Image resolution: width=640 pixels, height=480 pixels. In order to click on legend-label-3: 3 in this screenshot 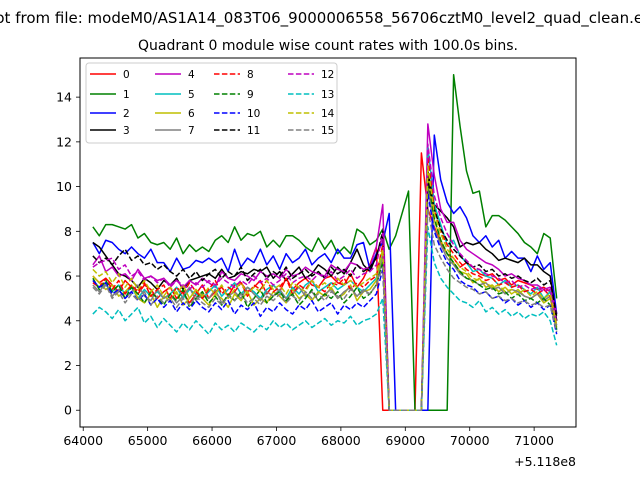, I will do `click(126, 131)`.